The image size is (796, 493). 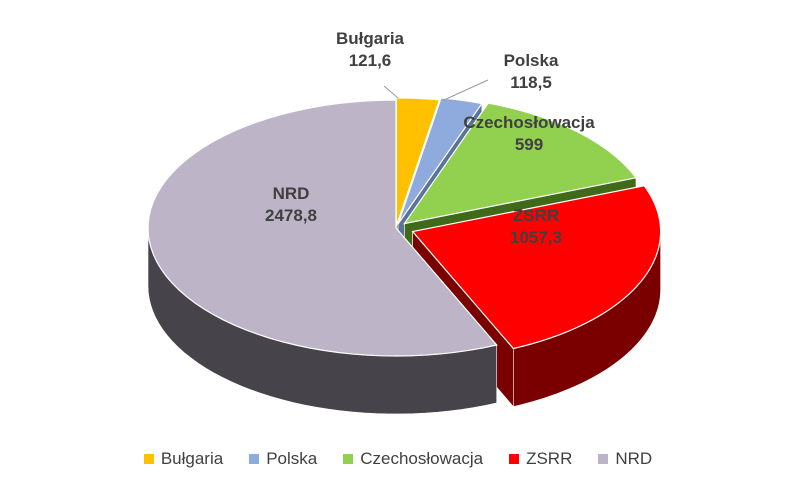 I want to click on pie-slice-zsrr, so click(x=536, y=267).